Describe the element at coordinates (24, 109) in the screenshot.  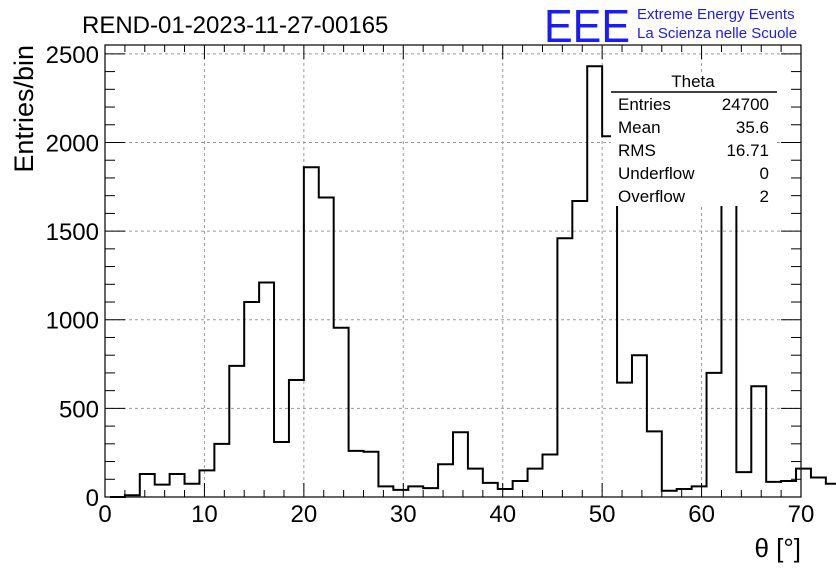
I see `y-axis-label: Entries/bin` at that location.